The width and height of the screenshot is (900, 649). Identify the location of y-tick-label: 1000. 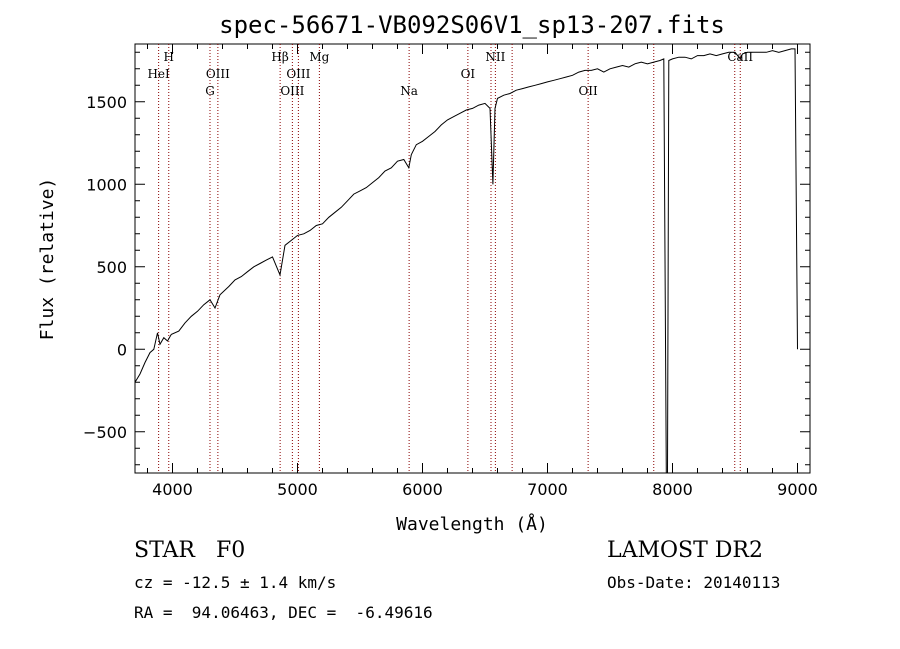
(106, 184).